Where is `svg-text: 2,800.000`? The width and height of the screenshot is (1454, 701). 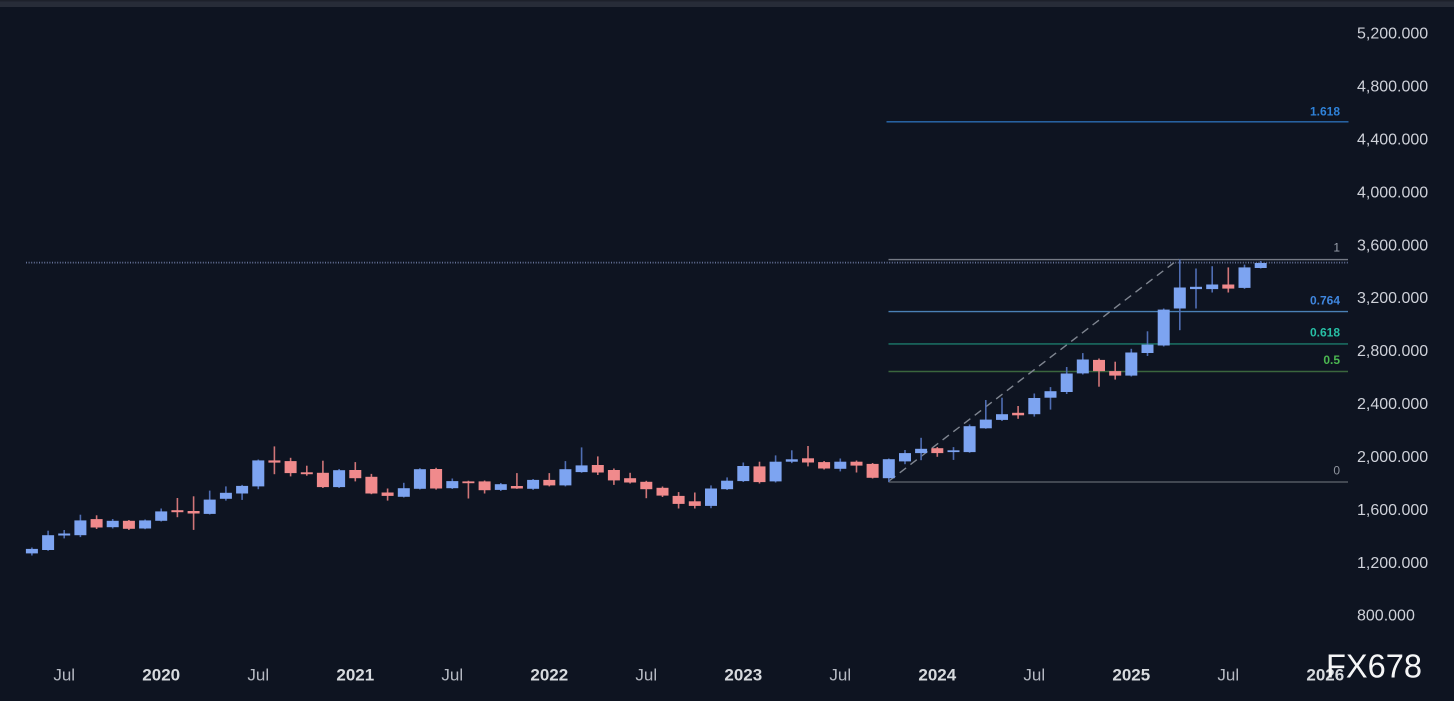
svg-text: 2,800.000 is located at coordinates (1392, 351).